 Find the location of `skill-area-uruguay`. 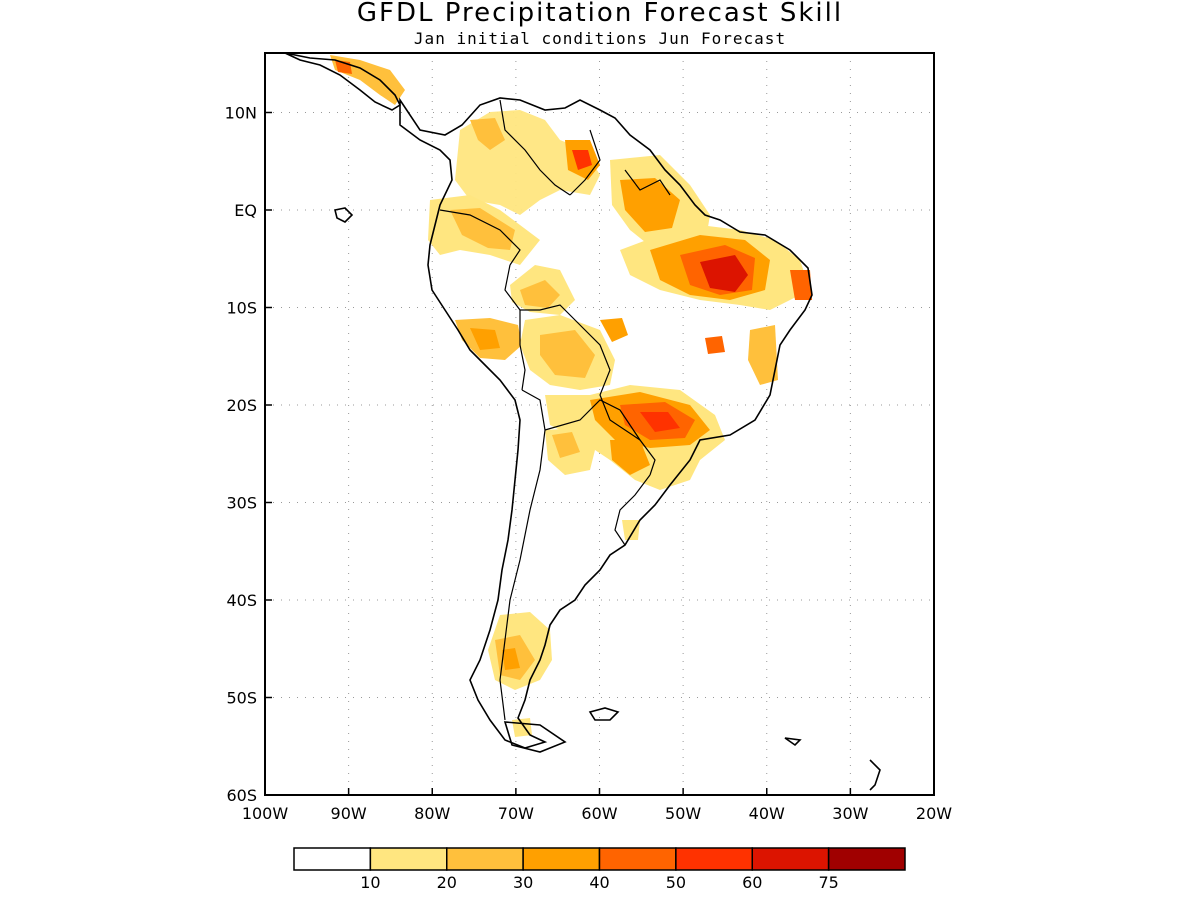

skill-area-uruguay is located at coordinates (631, 530).